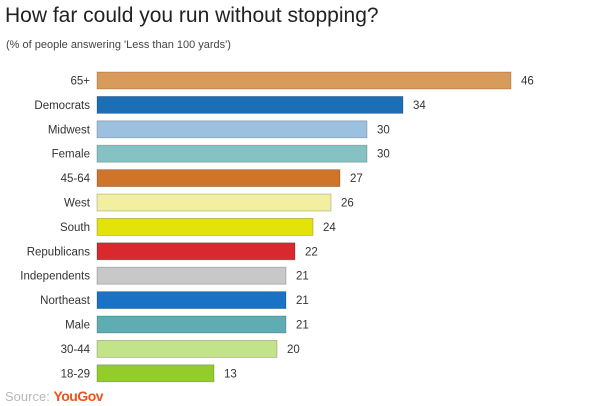 The height and width of the screenshot is (406, 597). What do you see at coordinates (77, 204) in the screenshot?
I see `category-label: West` at bounding box center [77, 204].